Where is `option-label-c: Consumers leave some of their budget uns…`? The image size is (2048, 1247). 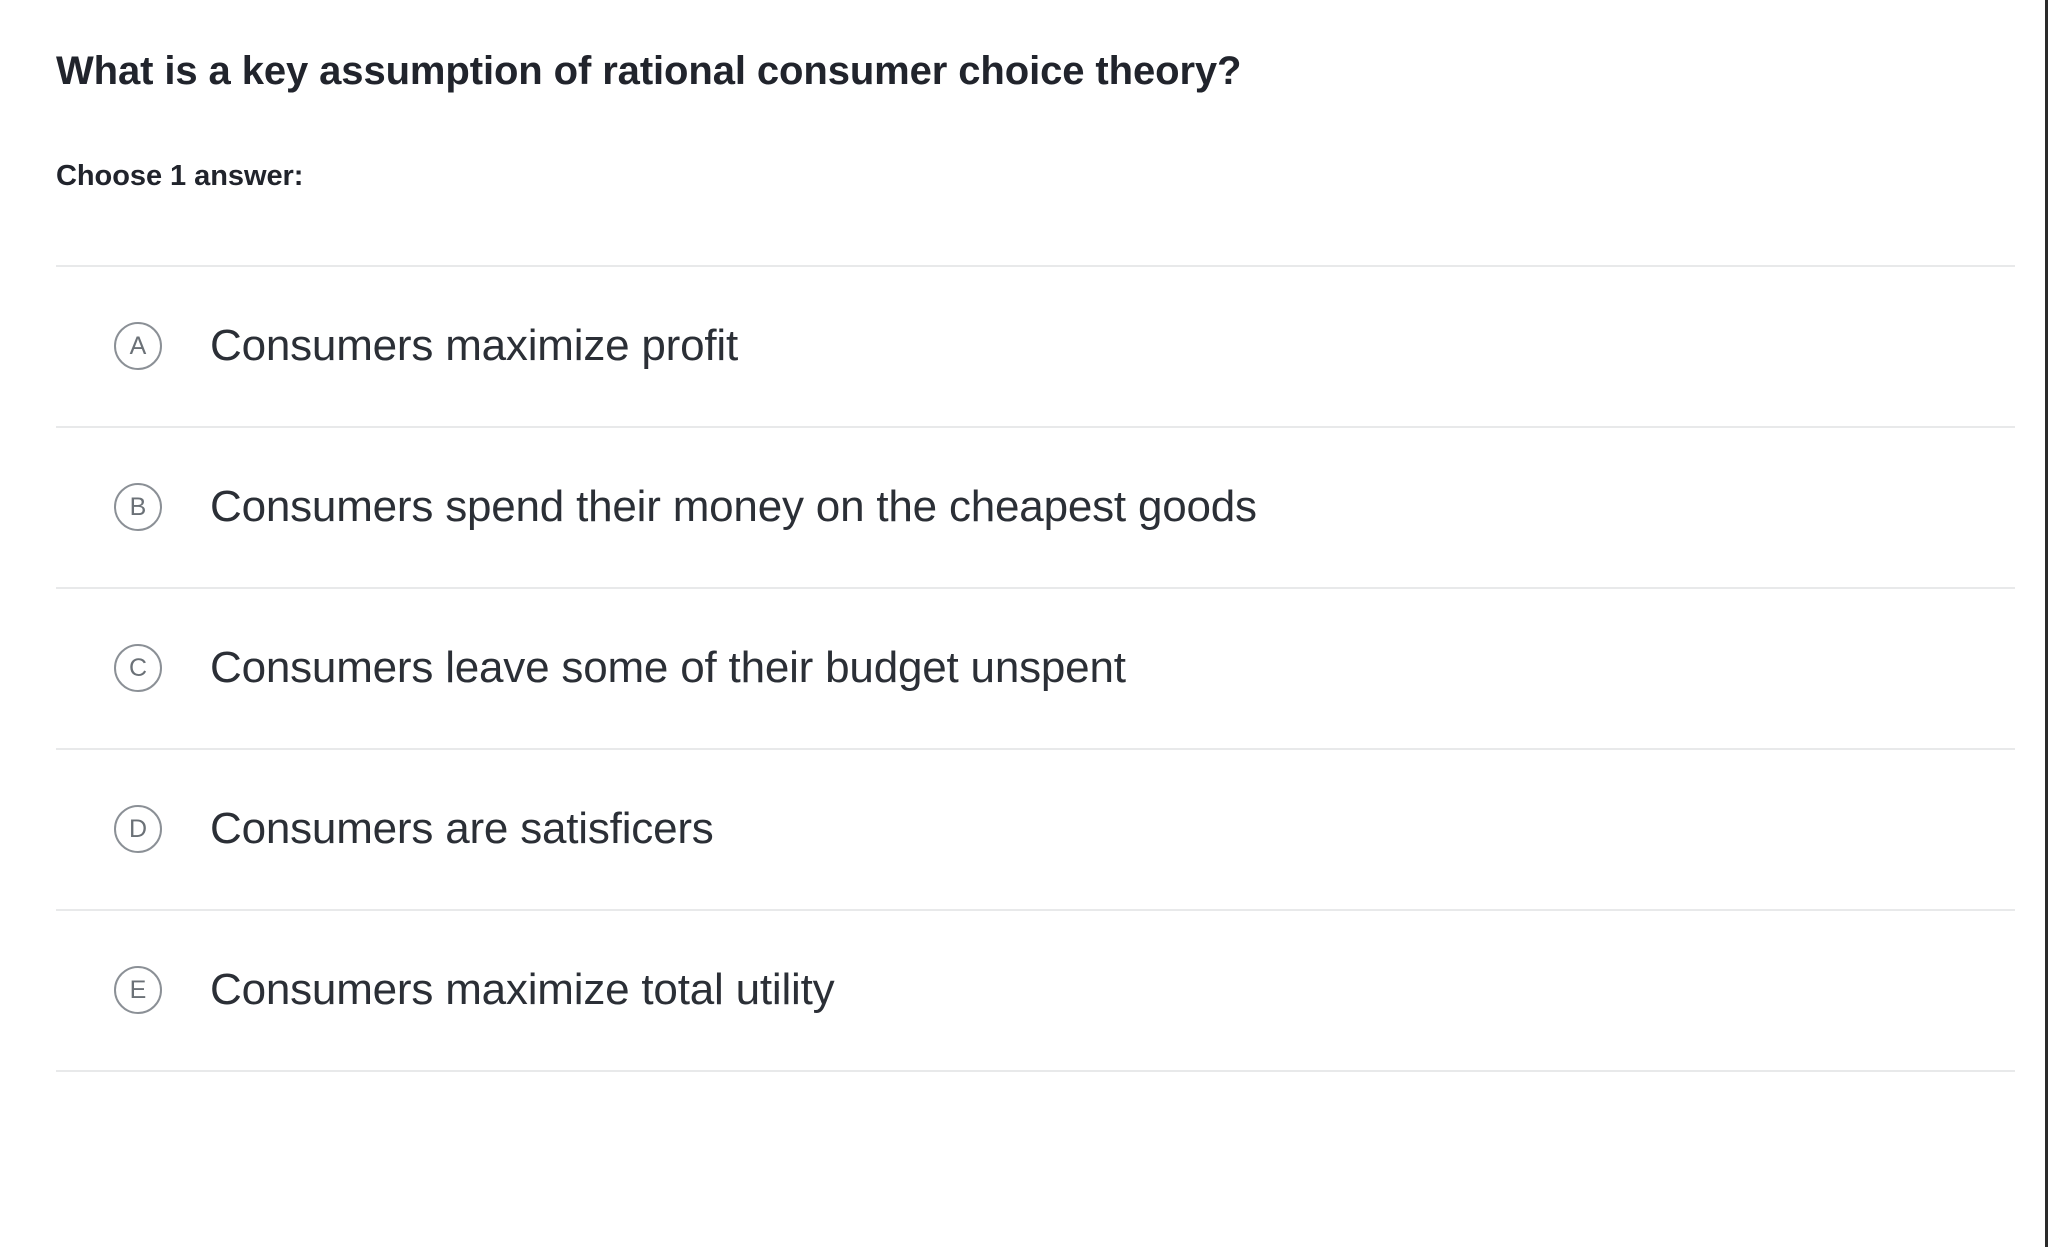 option-label-c: Consumers leave some of their budget uns… is located at coordinates (668, 667).